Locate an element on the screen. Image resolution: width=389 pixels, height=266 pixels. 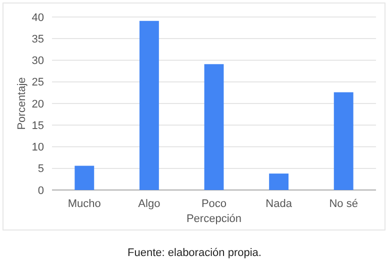
y-tick-label: 30 is located at coordinates (38, 61).